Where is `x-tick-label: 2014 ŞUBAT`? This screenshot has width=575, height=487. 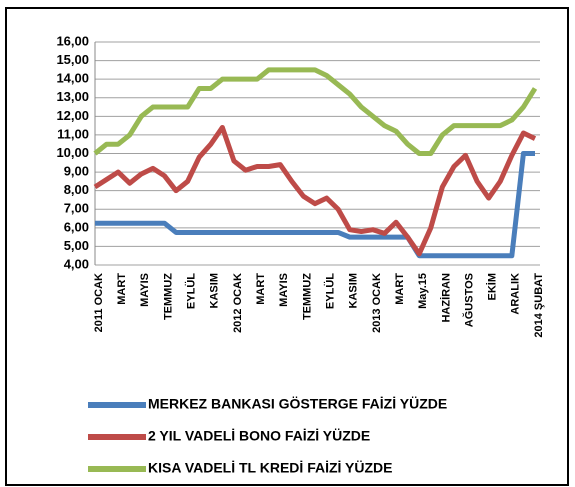
x-tick-label: 2014 ŞUBAT is located at coordinates (539, 305).